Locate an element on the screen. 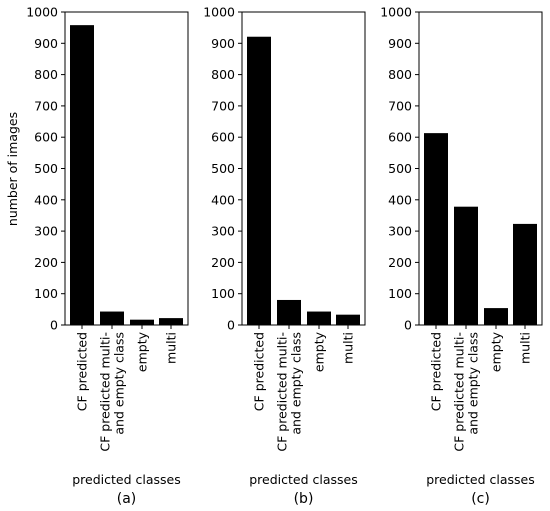  y-axis-label: number of images is located at coordinates (12, 169).